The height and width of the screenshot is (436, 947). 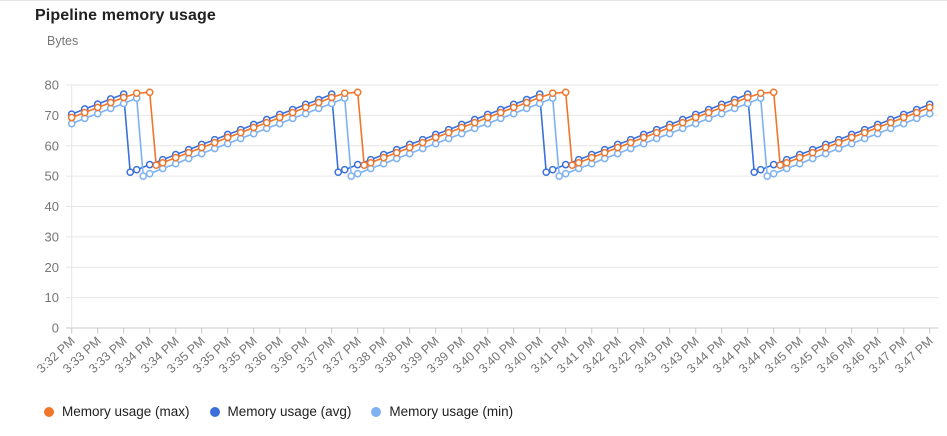 What do you see at coordinates (376, 411) in the screenshot?
I see `legend-dot-min-icon` at bounding box center [376, 411].